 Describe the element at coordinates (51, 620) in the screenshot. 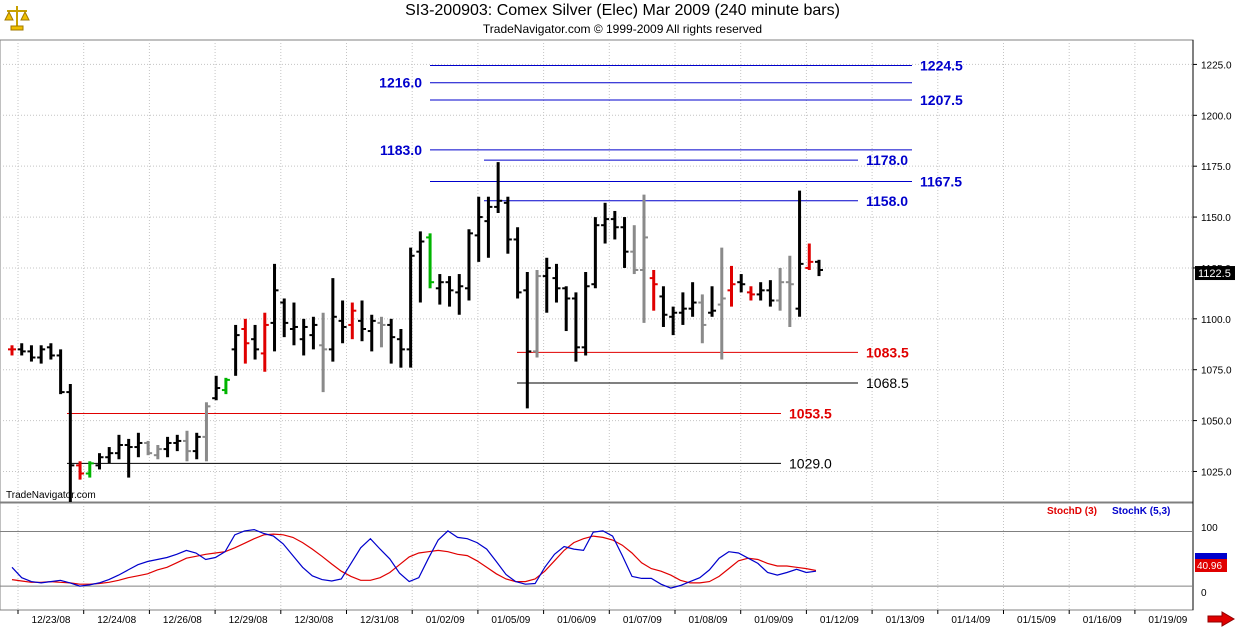

I see `x-tick-label: 12/23/08` at that location.